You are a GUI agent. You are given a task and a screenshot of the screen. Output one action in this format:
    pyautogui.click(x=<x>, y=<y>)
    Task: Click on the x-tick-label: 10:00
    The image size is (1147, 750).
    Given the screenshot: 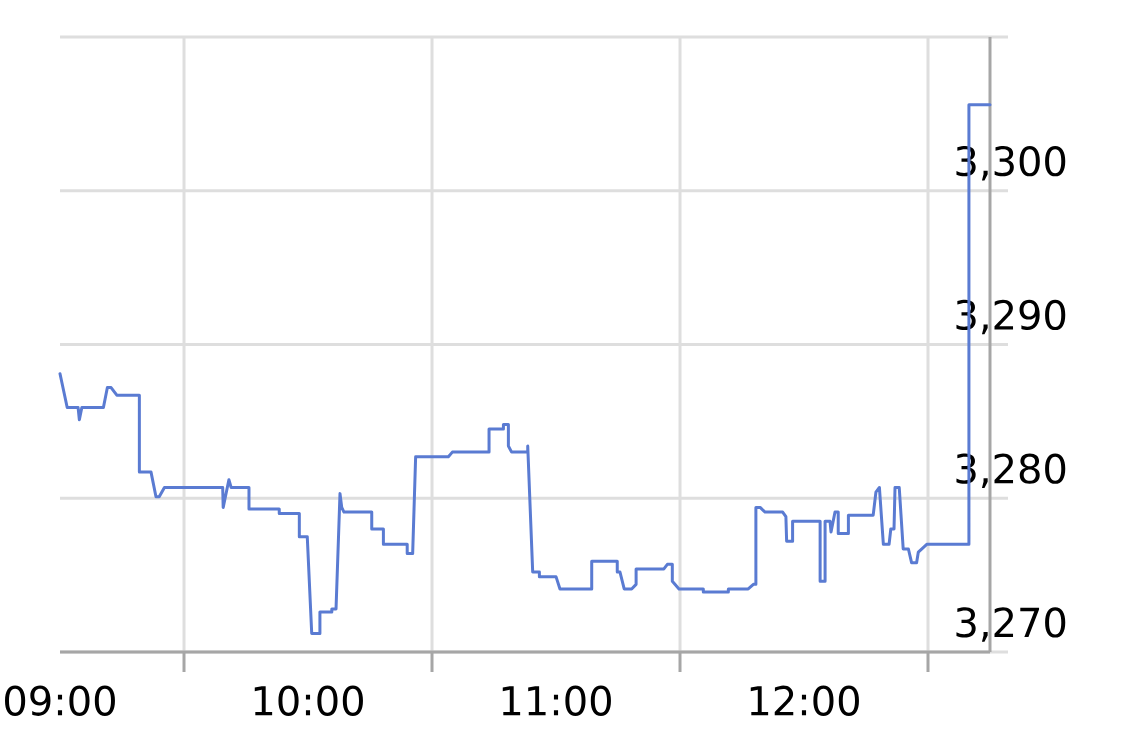 What is the action you would take?
    pyautogui.click(x=308, y=700)
    